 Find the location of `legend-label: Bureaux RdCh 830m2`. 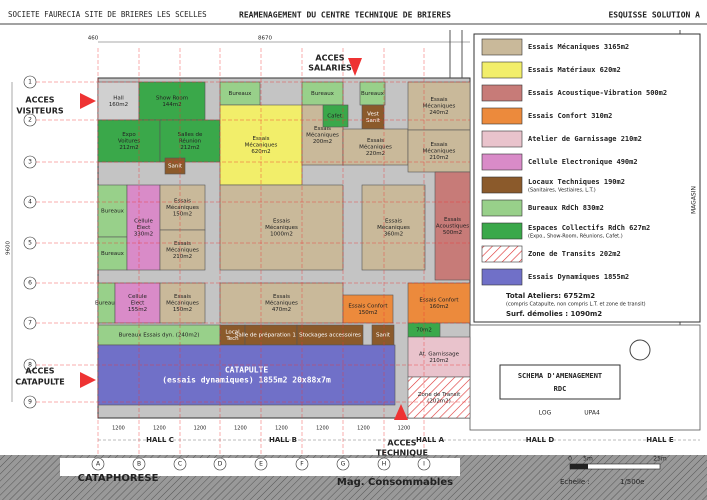

legend-label: Bureaux RdCh 830m2 is located at coordinates (566, 208).